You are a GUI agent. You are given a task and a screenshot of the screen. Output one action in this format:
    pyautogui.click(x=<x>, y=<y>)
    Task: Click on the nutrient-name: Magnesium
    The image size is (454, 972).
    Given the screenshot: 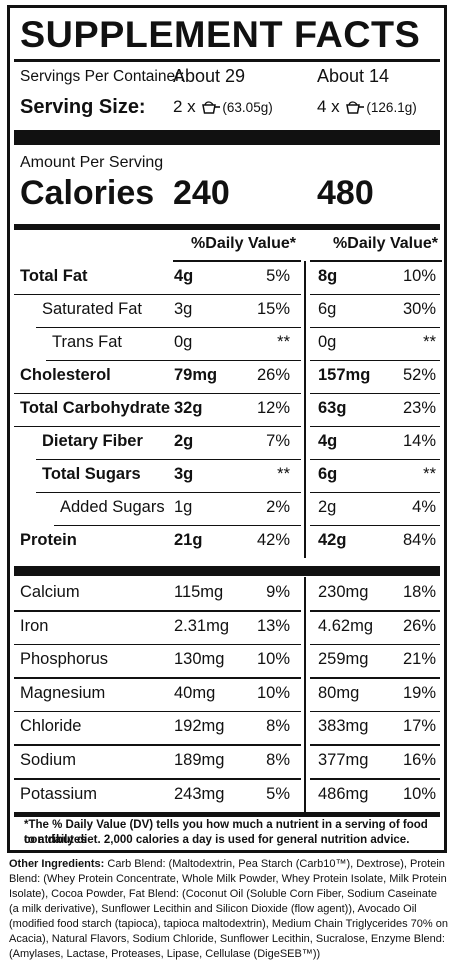 What is the action you would take?
    pyautogui.click(x=63, y=692)
    